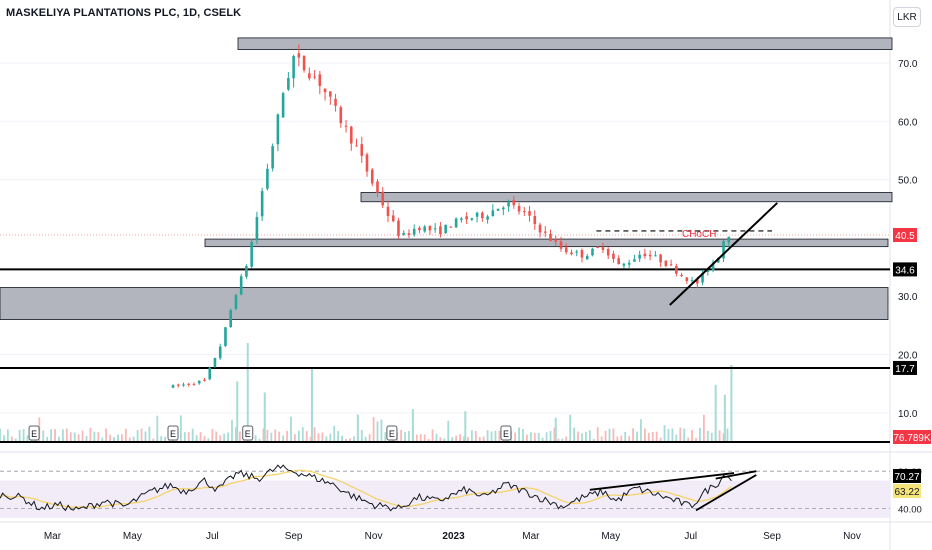  I want to click on earnings-marker-1: E, so click(173, 433).